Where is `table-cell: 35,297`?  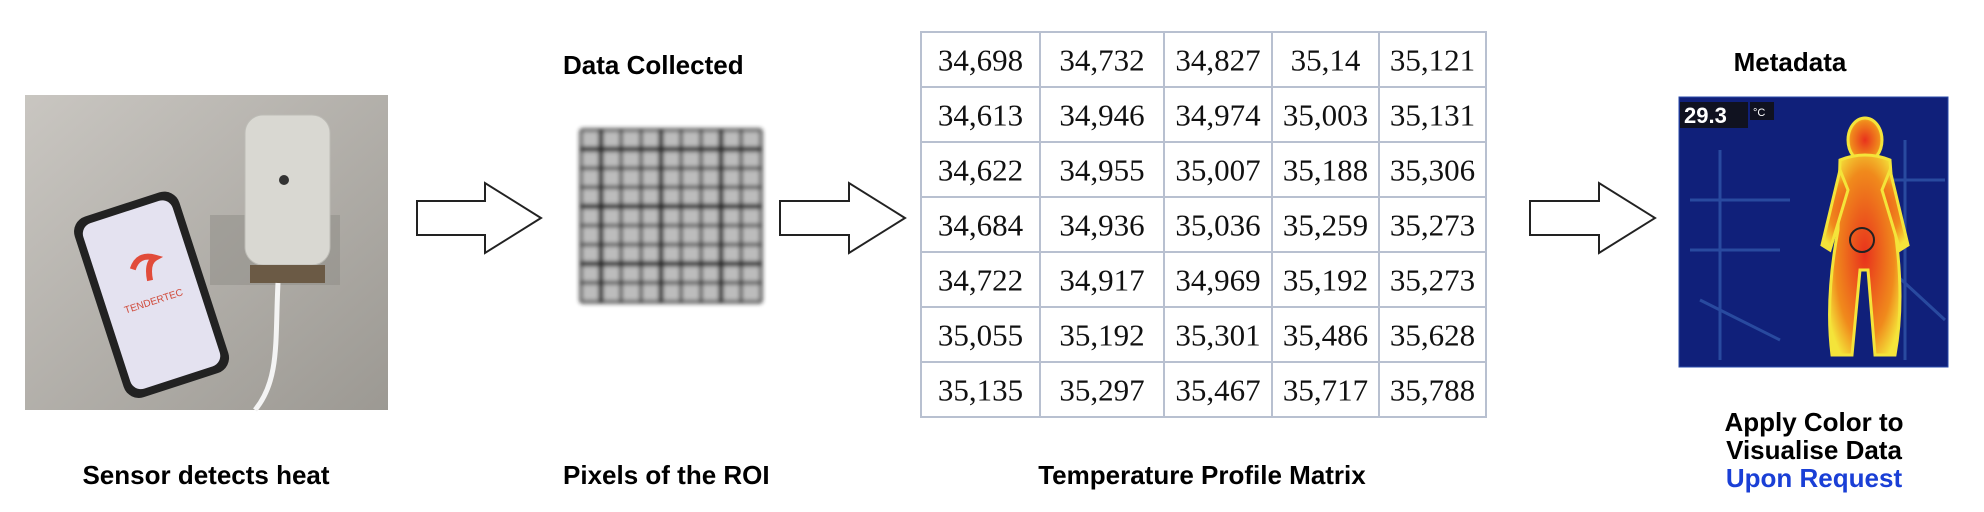 table-cell: 35,297 is located at coordinates (1101, 390).